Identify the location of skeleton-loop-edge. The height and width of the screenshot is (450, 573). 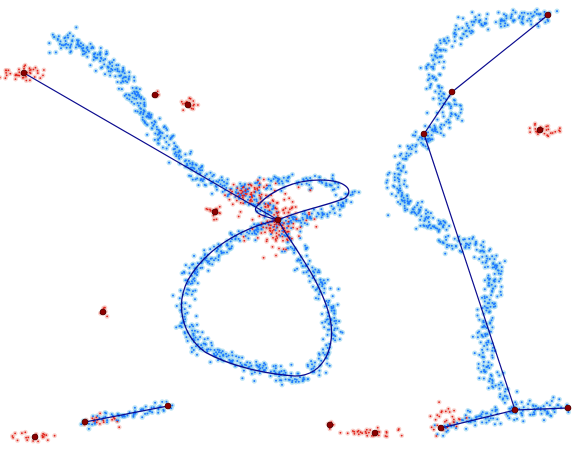
(302, 200).